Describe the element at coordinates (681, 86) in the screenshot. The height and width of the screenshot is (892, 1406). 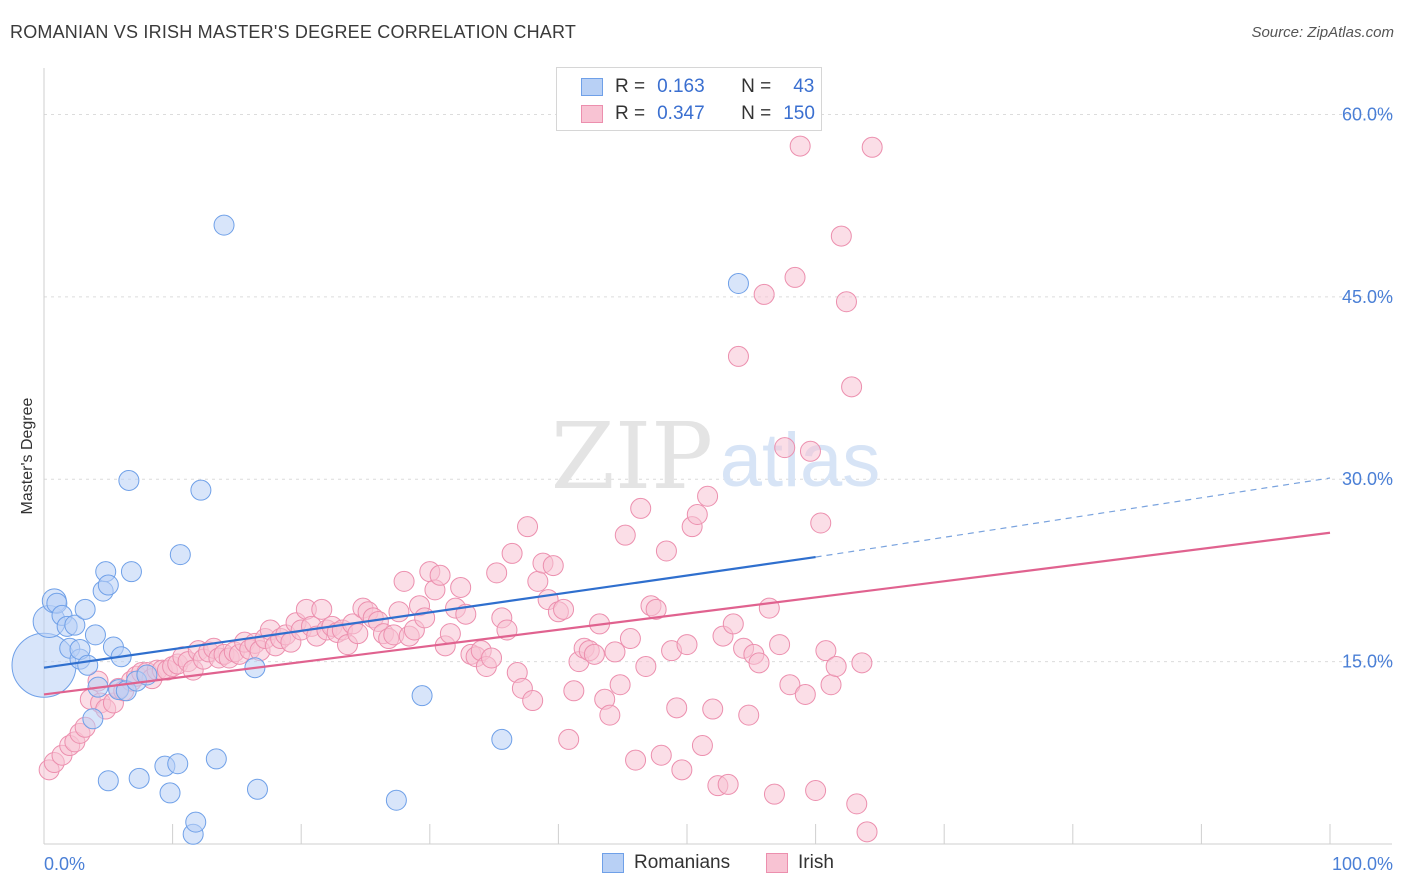
I see `romanians-r-value: 0.163` at that location.